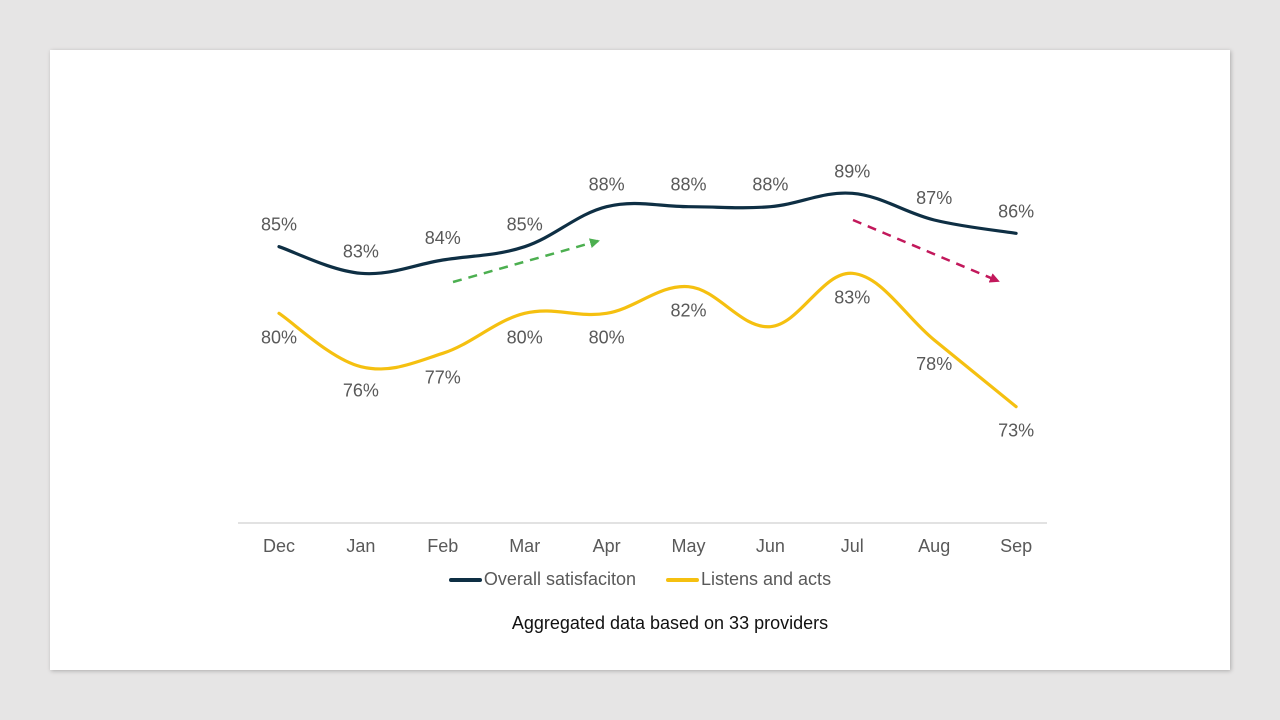 Image resolution: width=1280 pixels, height=720 pixels. I want to click on data-label: 78%, so click(934, 364).